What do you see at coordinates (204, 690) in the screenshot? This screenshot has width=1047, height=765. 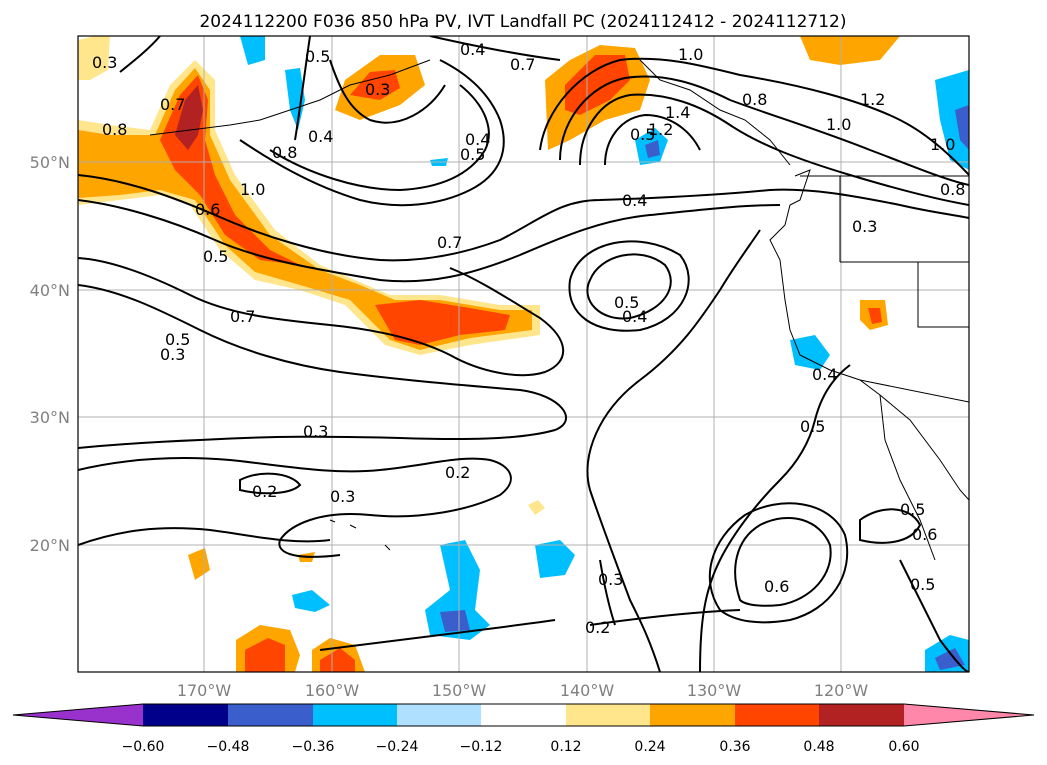 I see `lon-label: 170°W` at bounding box center [204, 690].